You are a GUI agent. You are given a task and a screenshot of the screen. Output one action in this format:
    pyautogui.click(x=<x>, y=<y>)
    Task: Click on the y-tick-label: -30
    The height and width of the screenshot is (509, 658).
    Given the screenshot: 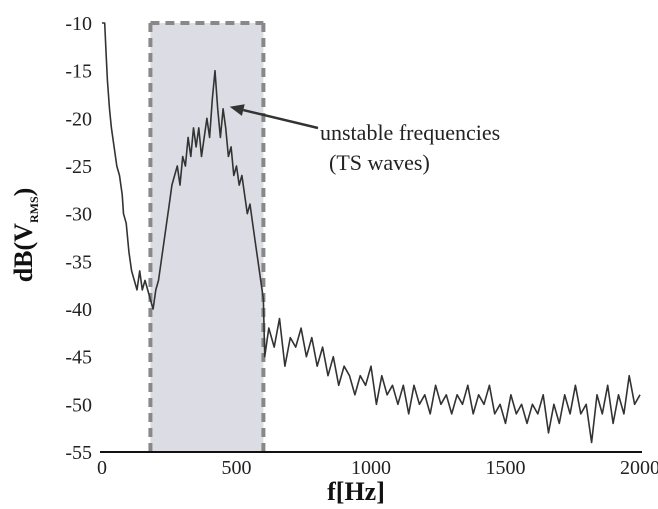 What is the action you would take?
    pyautogui.click(x=78, y=215)
    